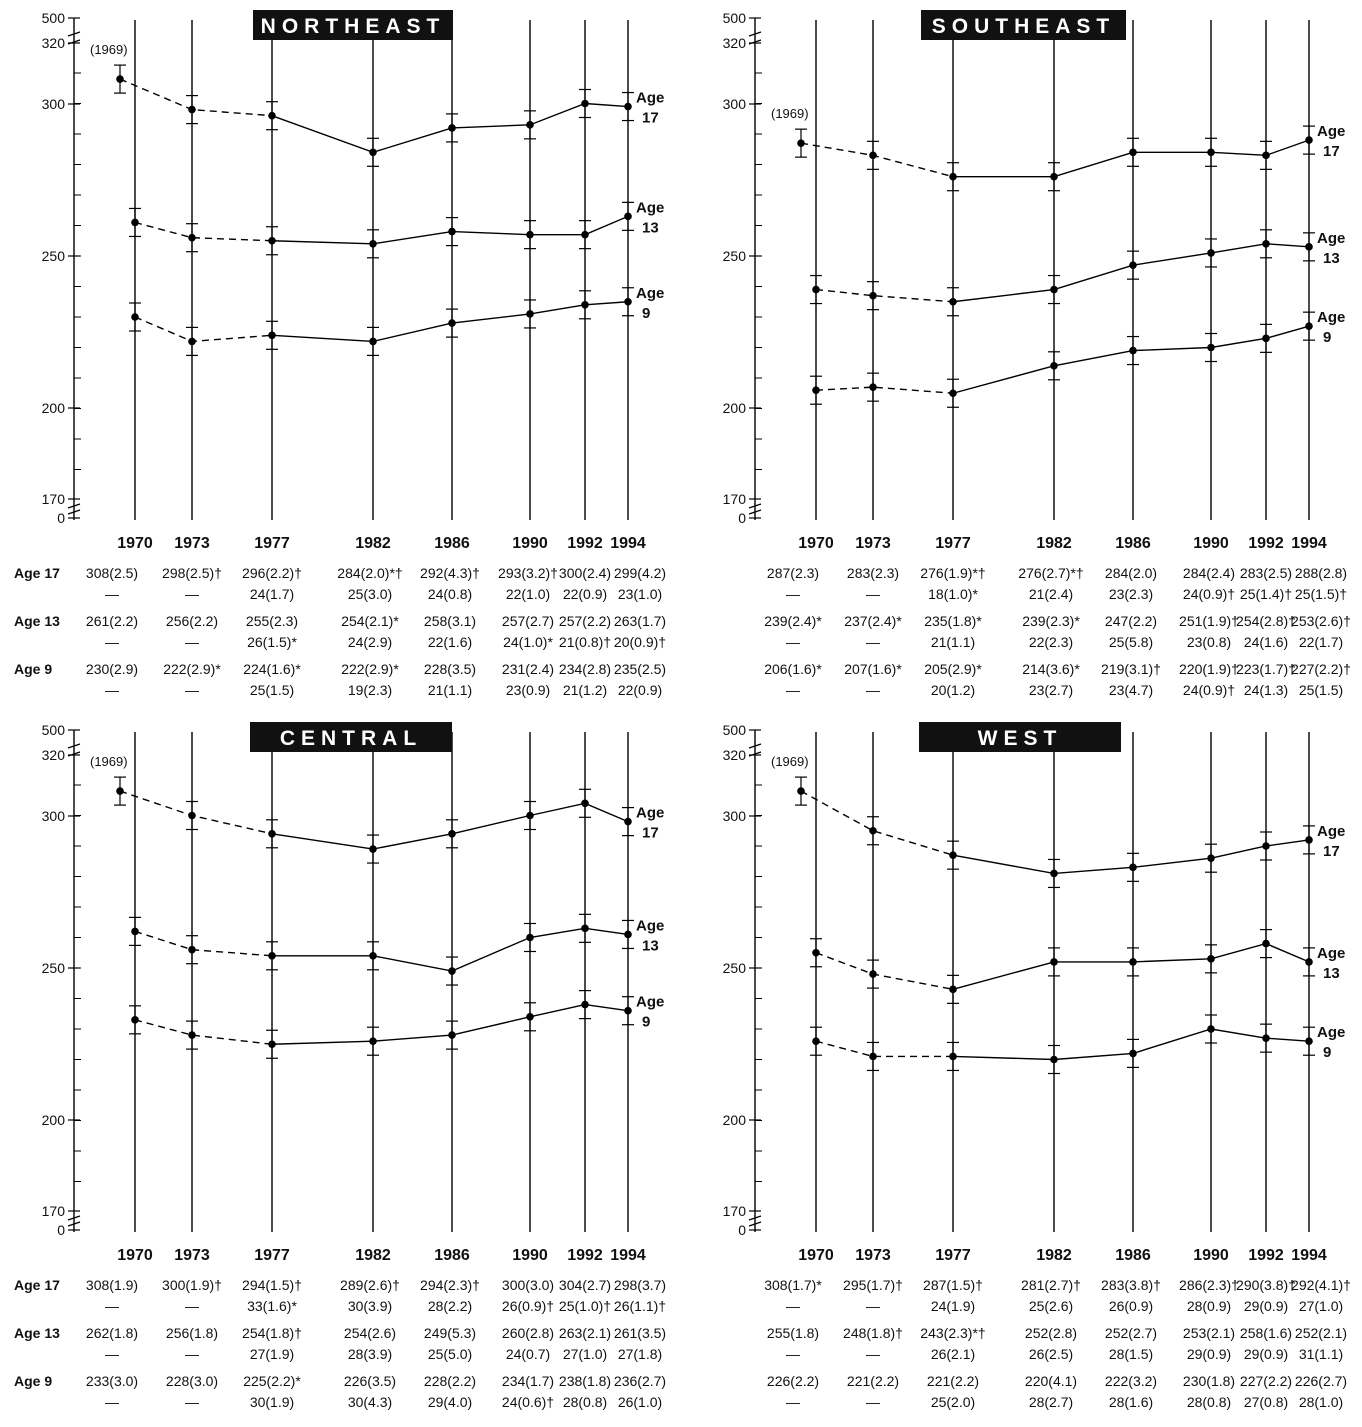 The width and height of the screenshot is (1362, 1427). What do you see at coordinates (351, 737) in the screenshot?
I see `title-box` at bounding box center [351, 737].